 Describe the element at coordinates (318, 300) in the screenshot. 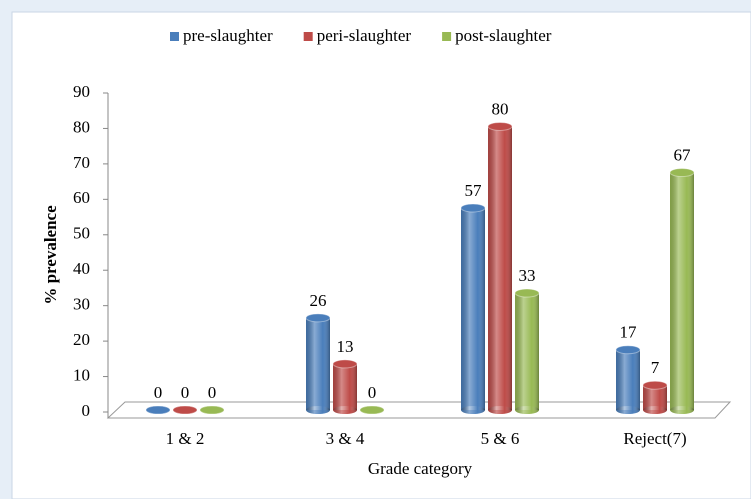

I see `value-label: 26` at that location.